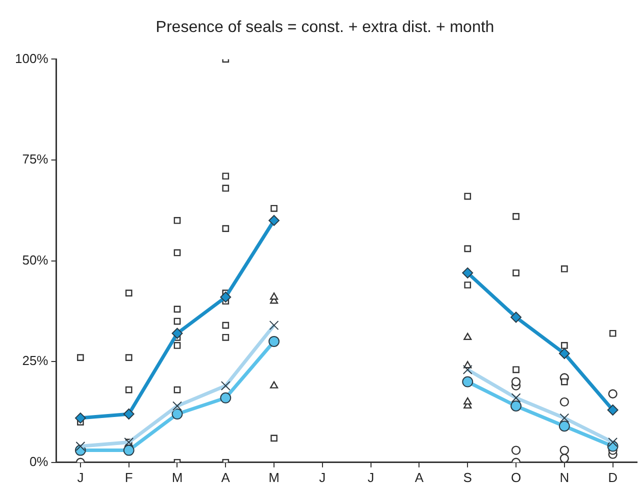  What do you see at coordinates (613, 477) in the screenshot?
I see `x-tick-label: D` at bounding box center [613, 477].